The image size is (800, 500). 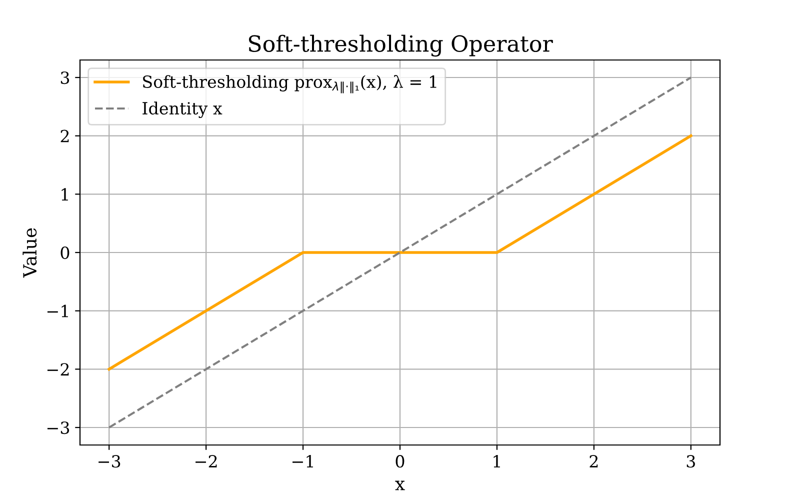 What do you see at coordinates (29, 253) in the screenshot?
I see `y-axis-title: Value` at bounding box center [29, 253].